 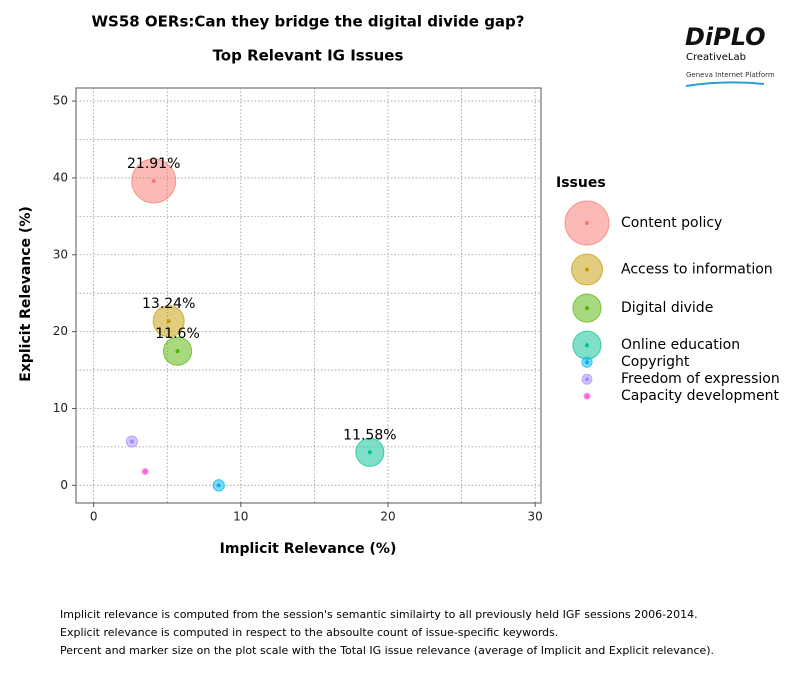 I want to click on y-axis-title: Explicit Relevance (%), so click(x=26, y=293).